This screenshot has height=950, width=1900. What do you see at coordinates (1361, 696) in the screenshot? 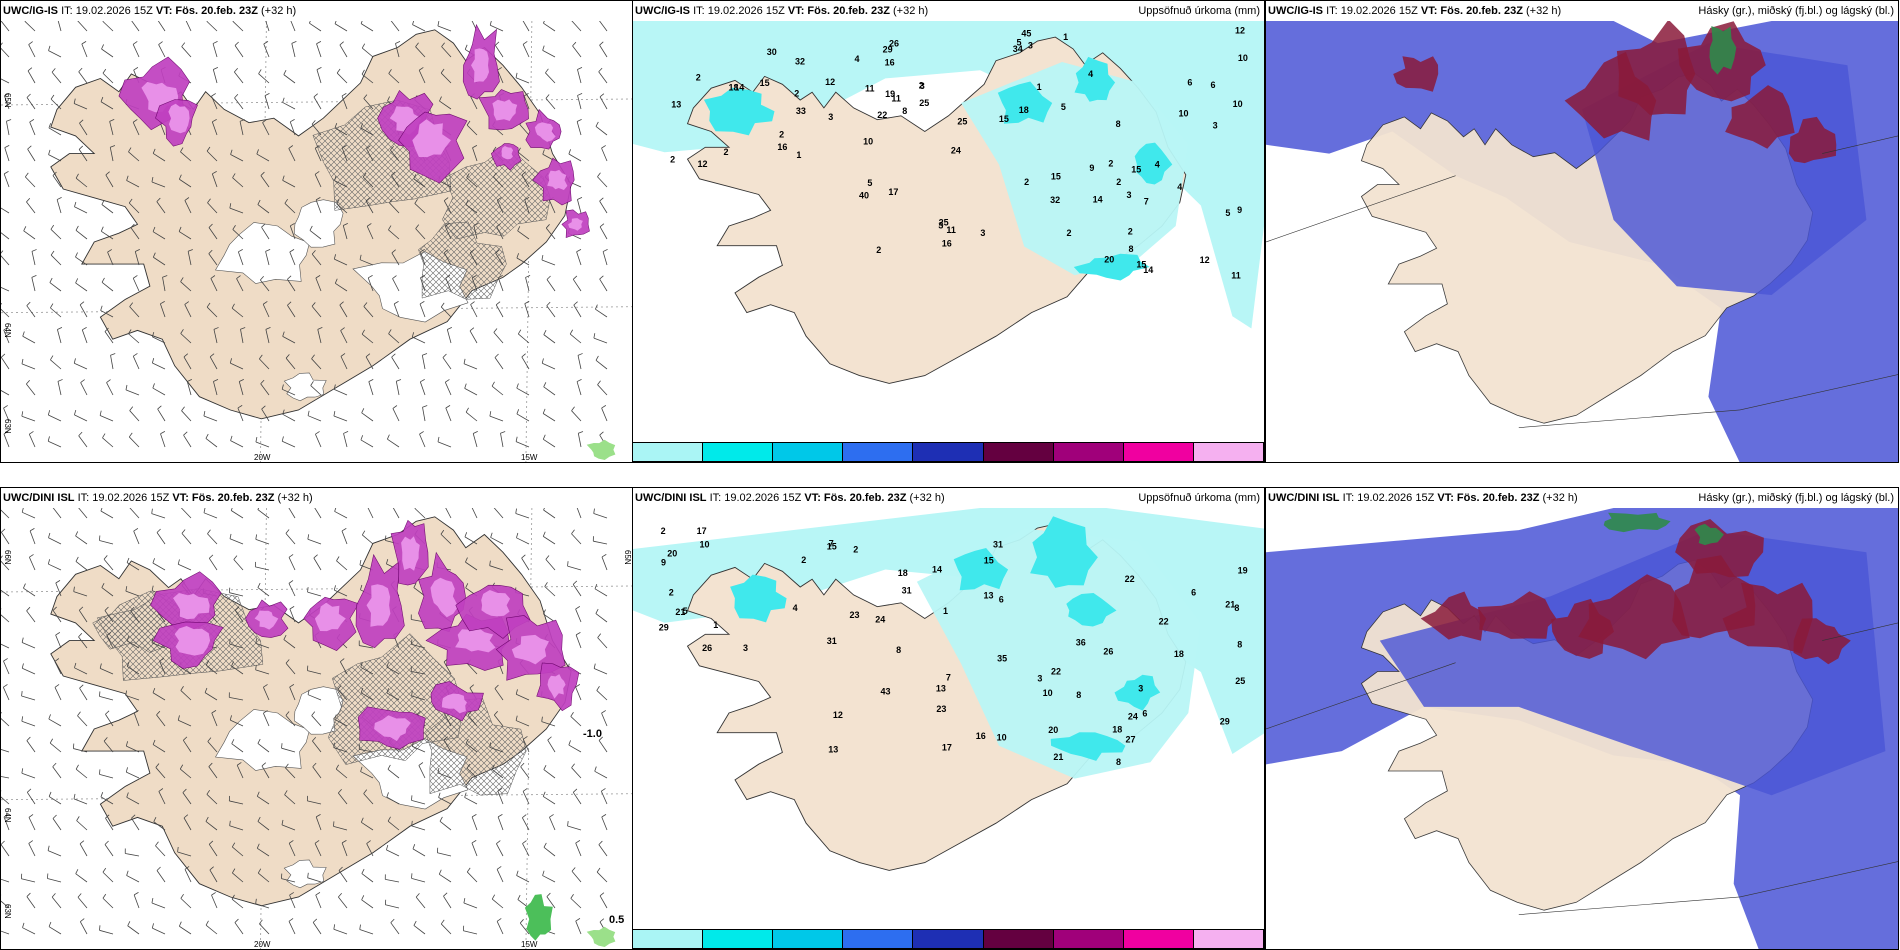
I see `projection-line` at bounding box center [1361, 696].